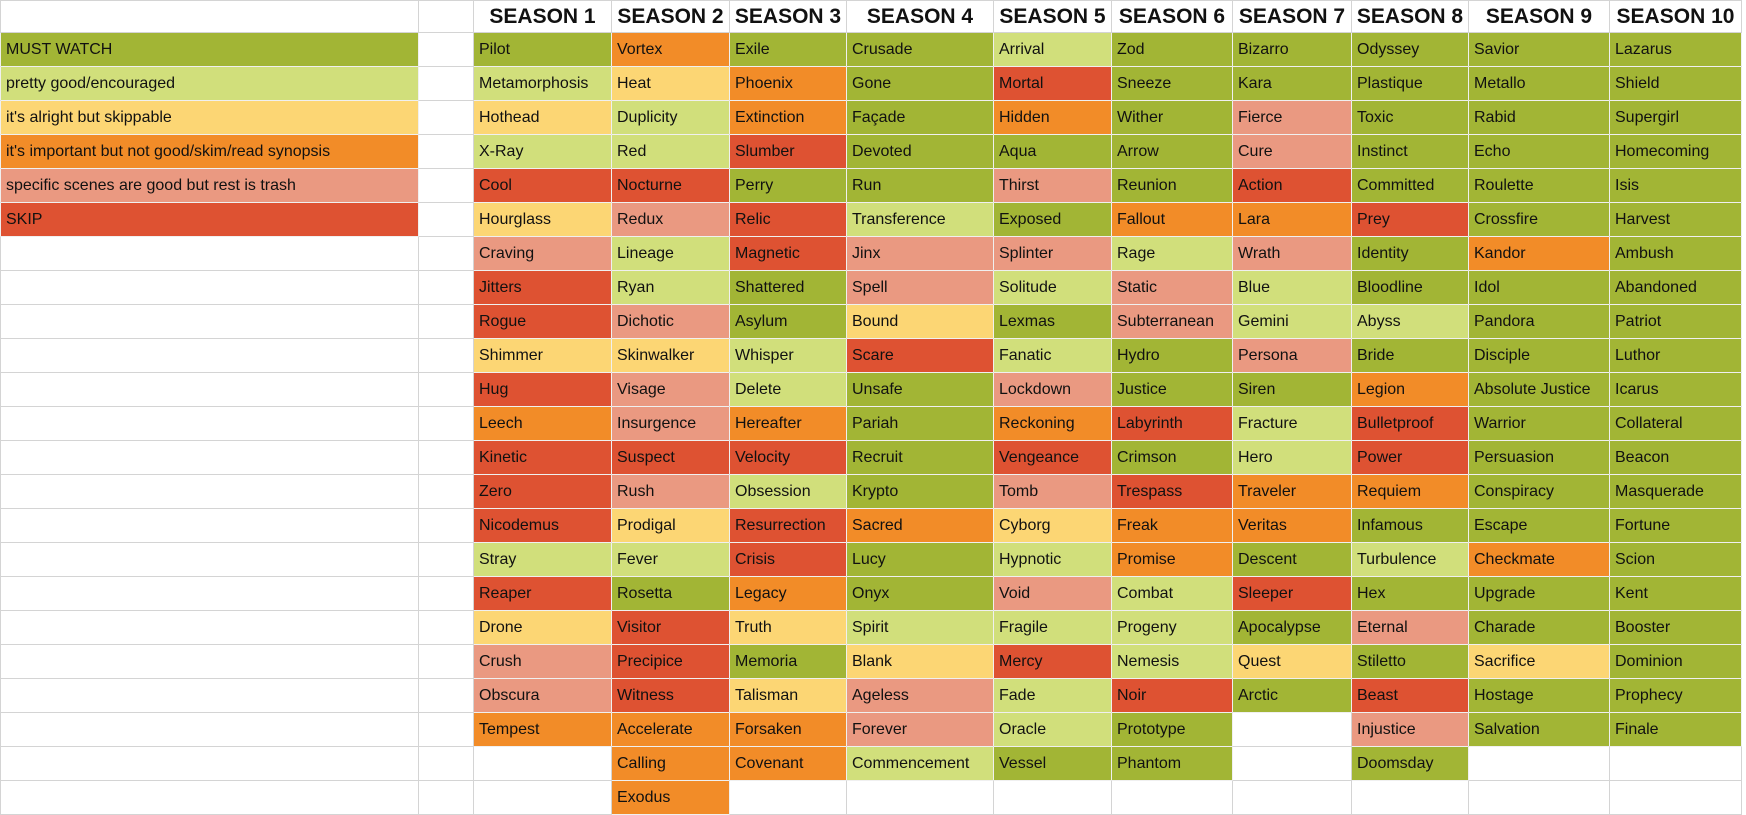 The height and width of the screenshot is (815, 1746). Describe the element at coordinates (1539, 627) in the screenshot. I see `episode-cell: Charade` at that location.